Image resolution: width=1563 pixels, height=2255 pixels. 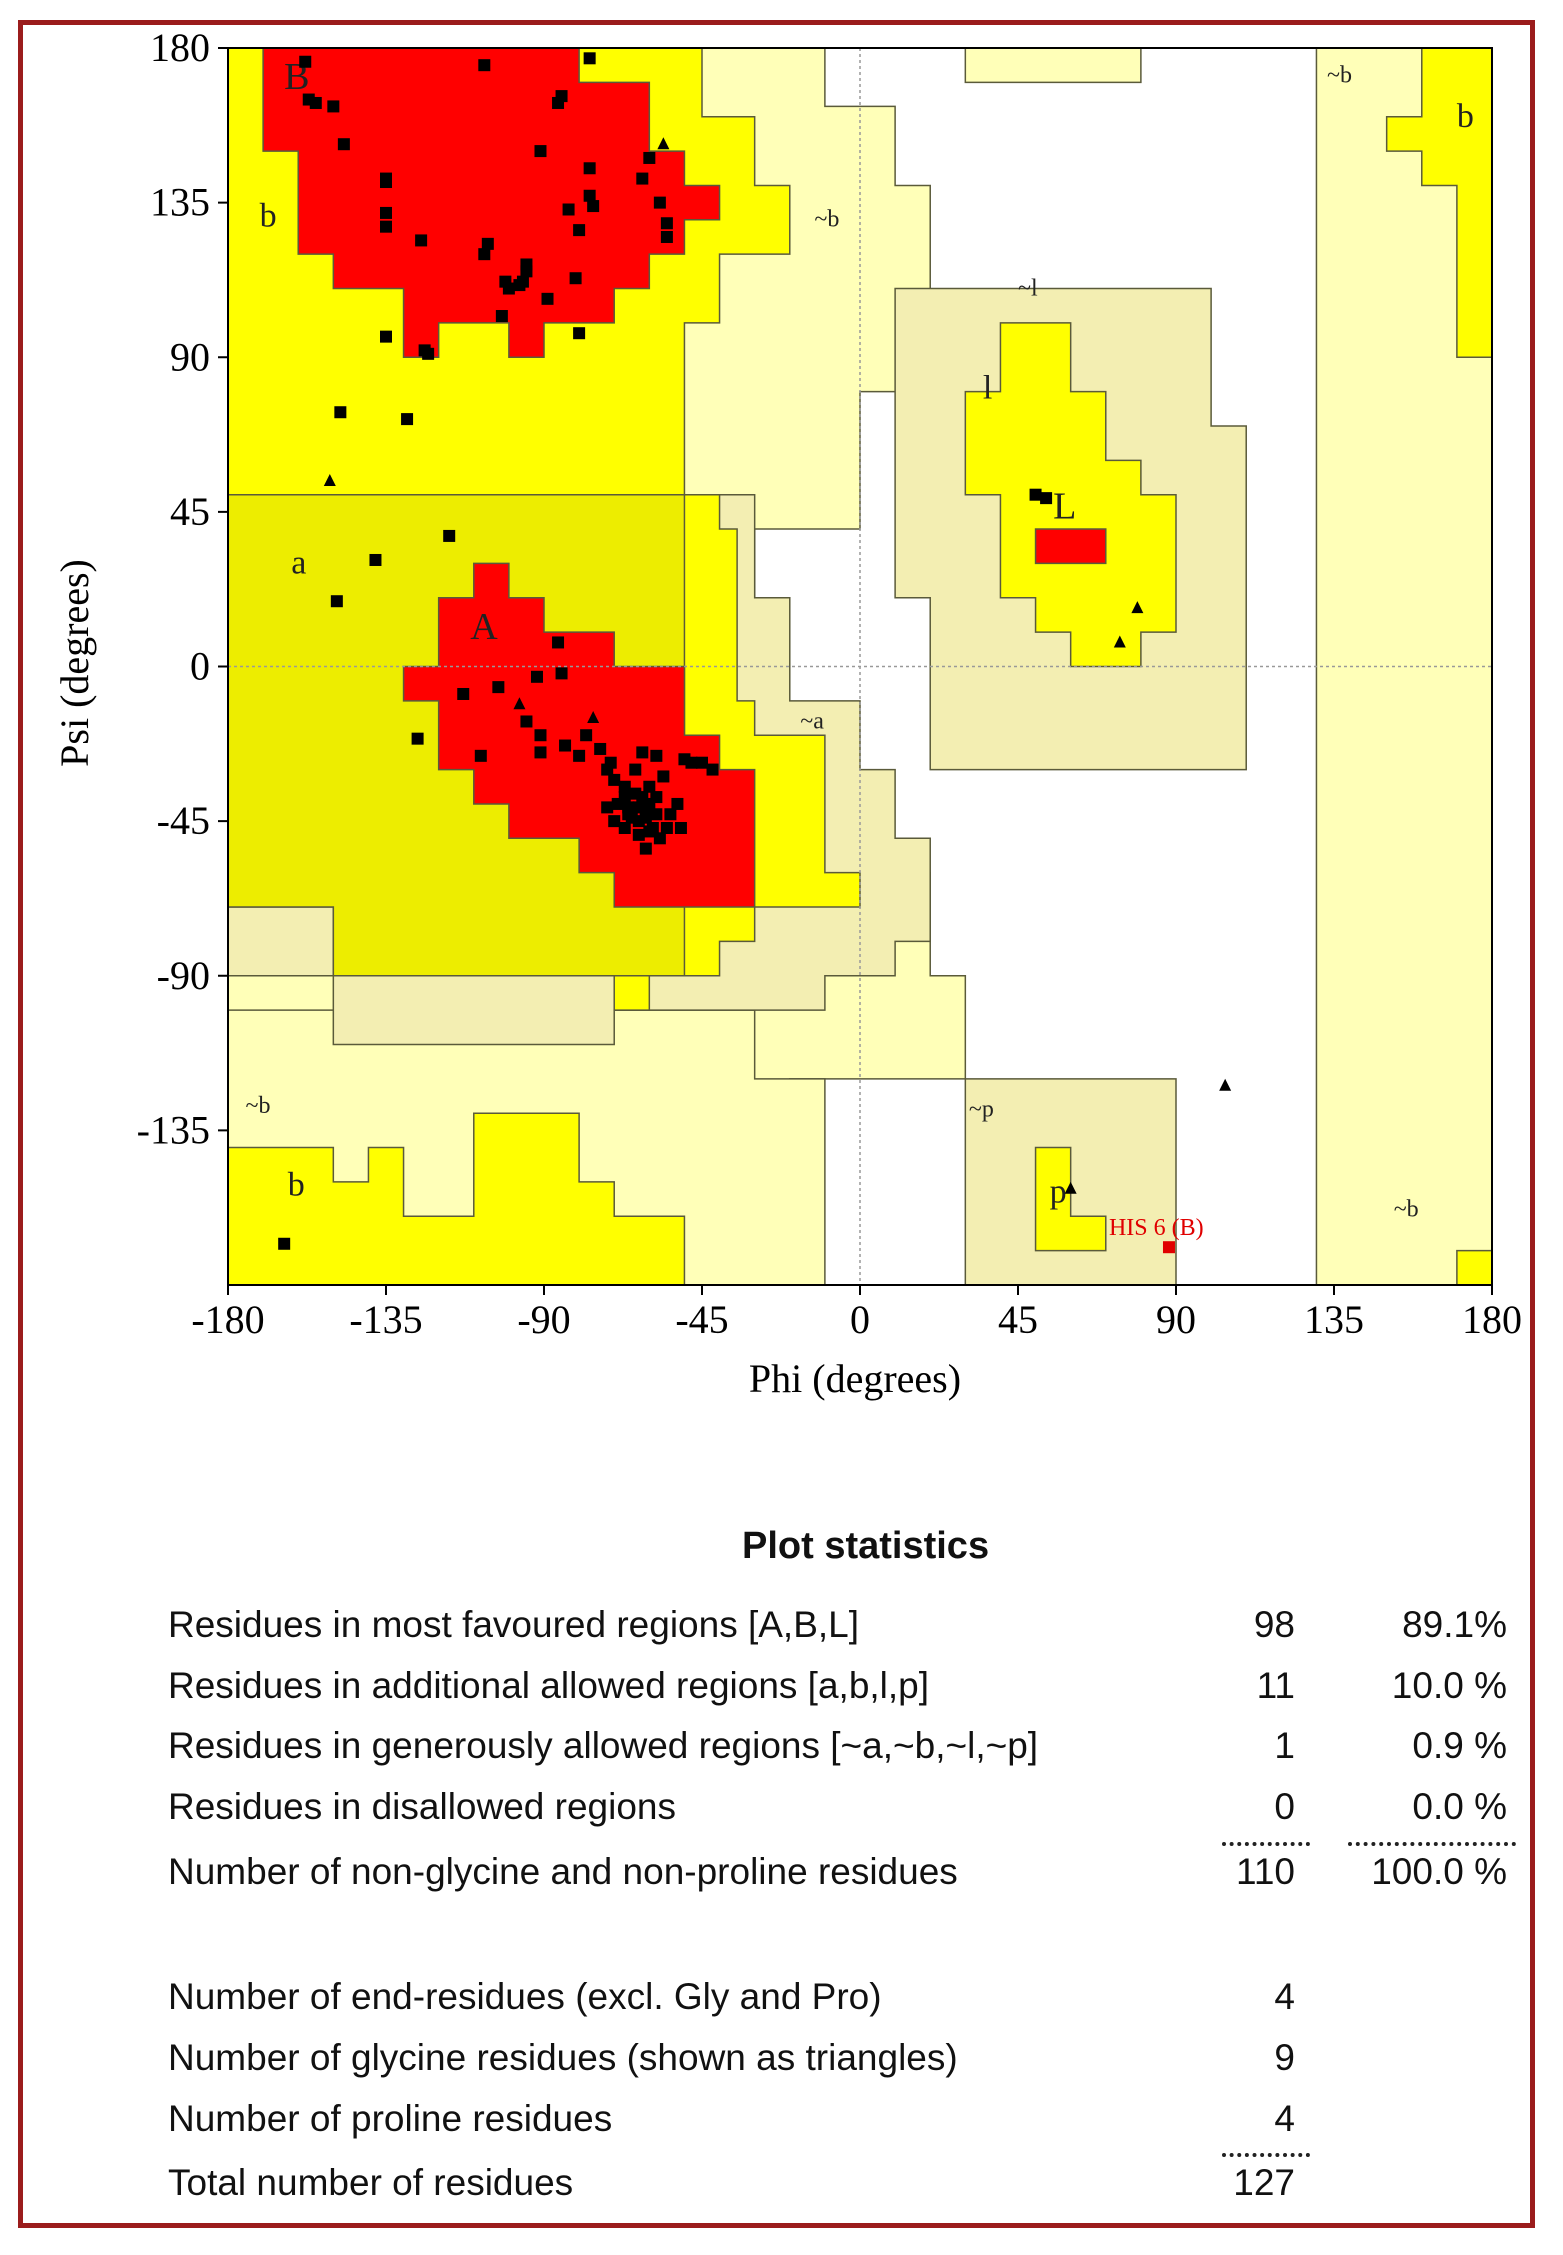 I want to click on region-label: L, so click(x=1064, y=507).